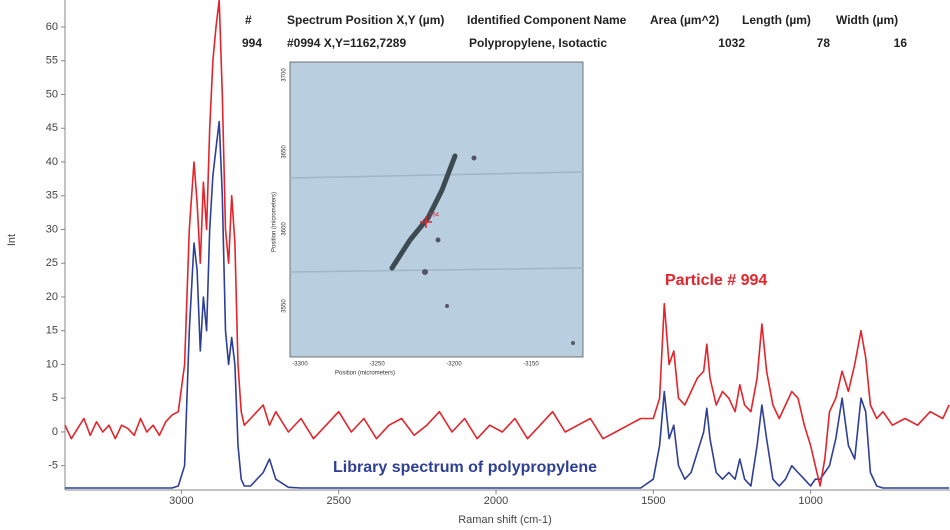  I want to click on y-tick-label: 55, so click(52, 61).